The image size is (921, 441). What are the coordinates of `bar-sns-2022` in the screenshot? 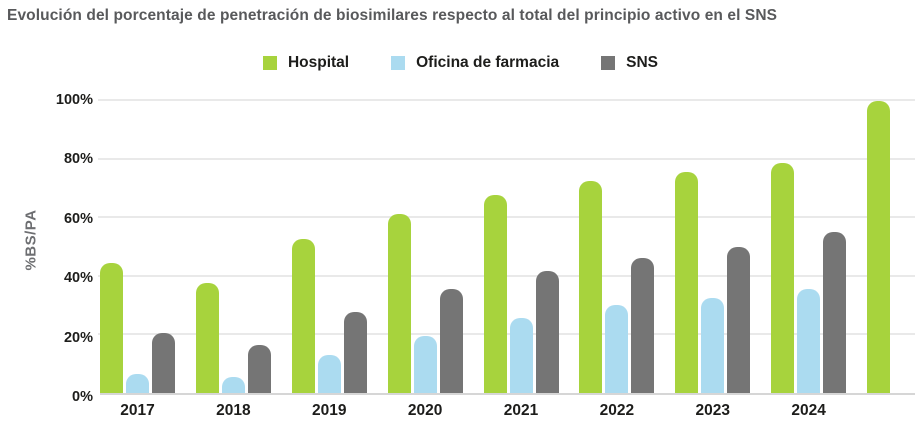 It's located at (643, 325).